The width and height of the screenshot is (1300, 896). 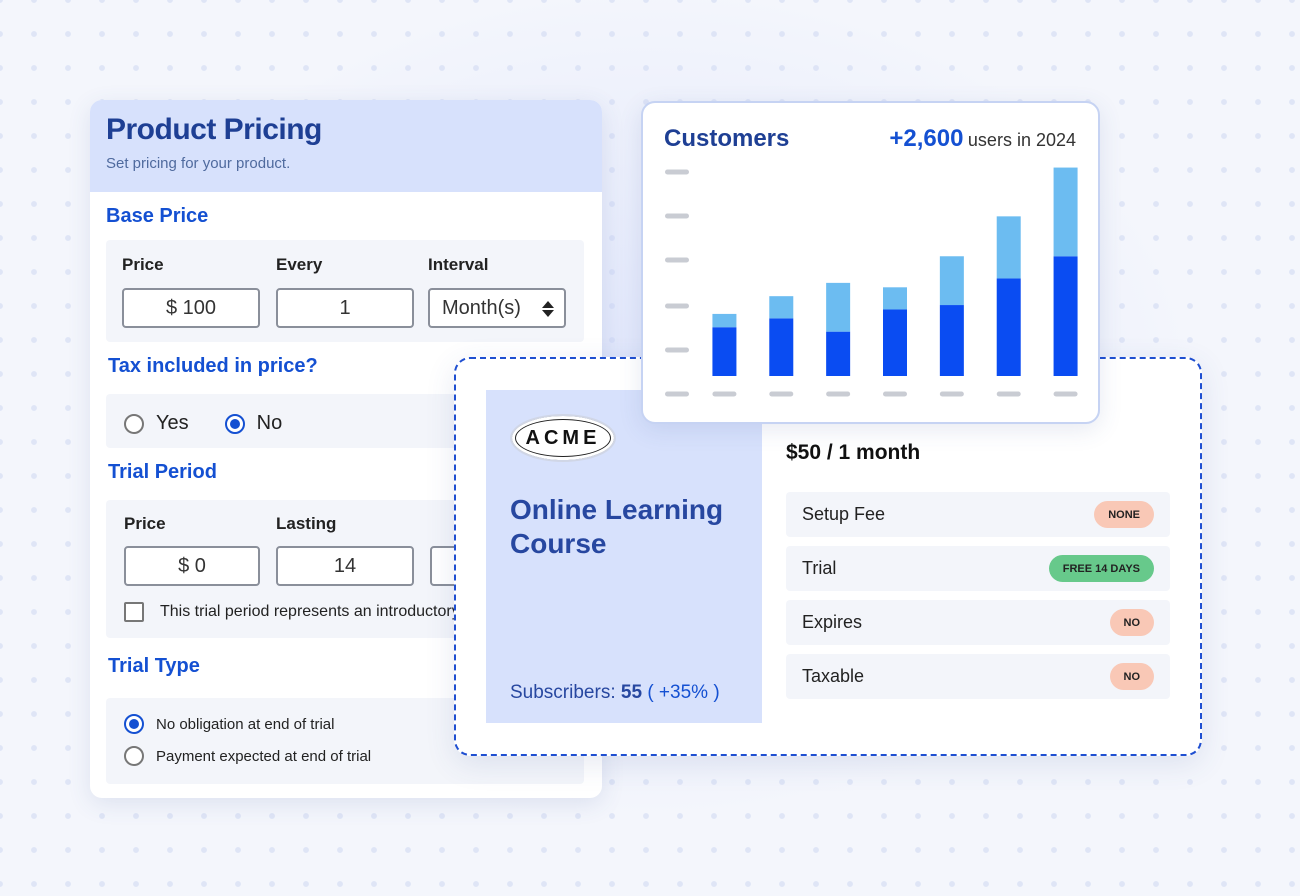 What do you see at coordinates (631, 692) in the screenshot?
I see `subscribers-count: 55` at bounding box center [631, 692].